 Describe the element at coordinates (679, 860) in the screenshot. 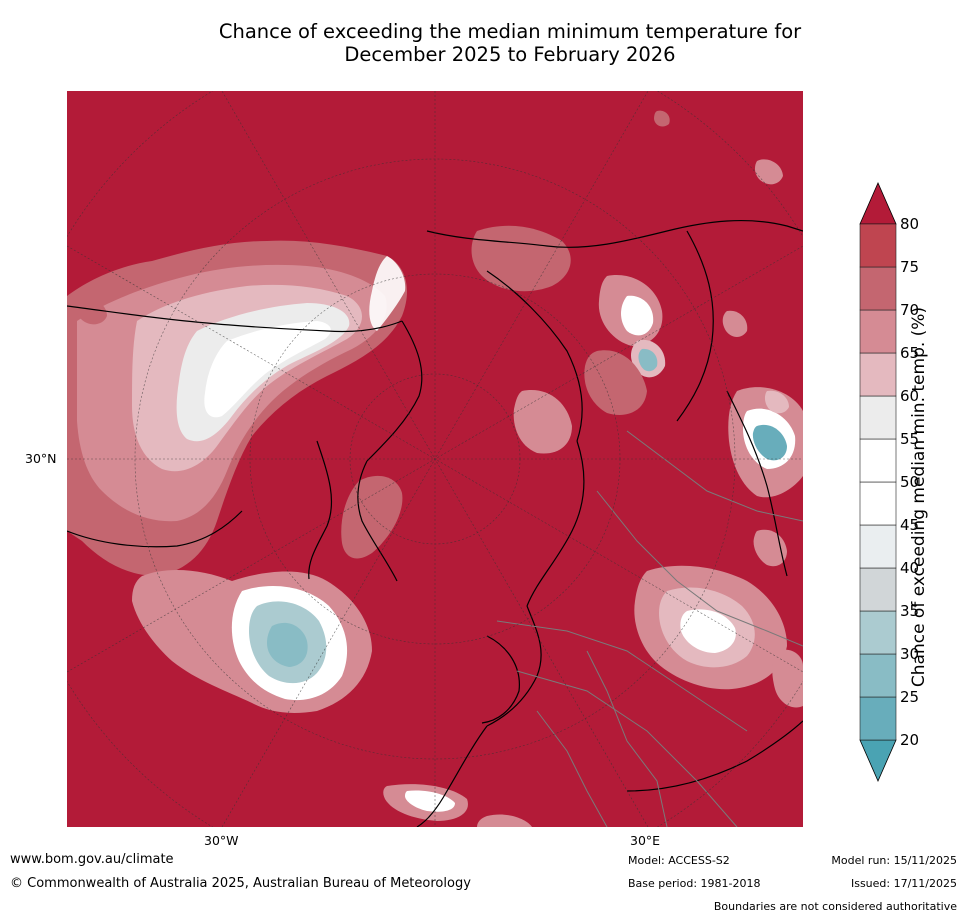

I see `footer-model: Model: ACCESS-S2` at that location.